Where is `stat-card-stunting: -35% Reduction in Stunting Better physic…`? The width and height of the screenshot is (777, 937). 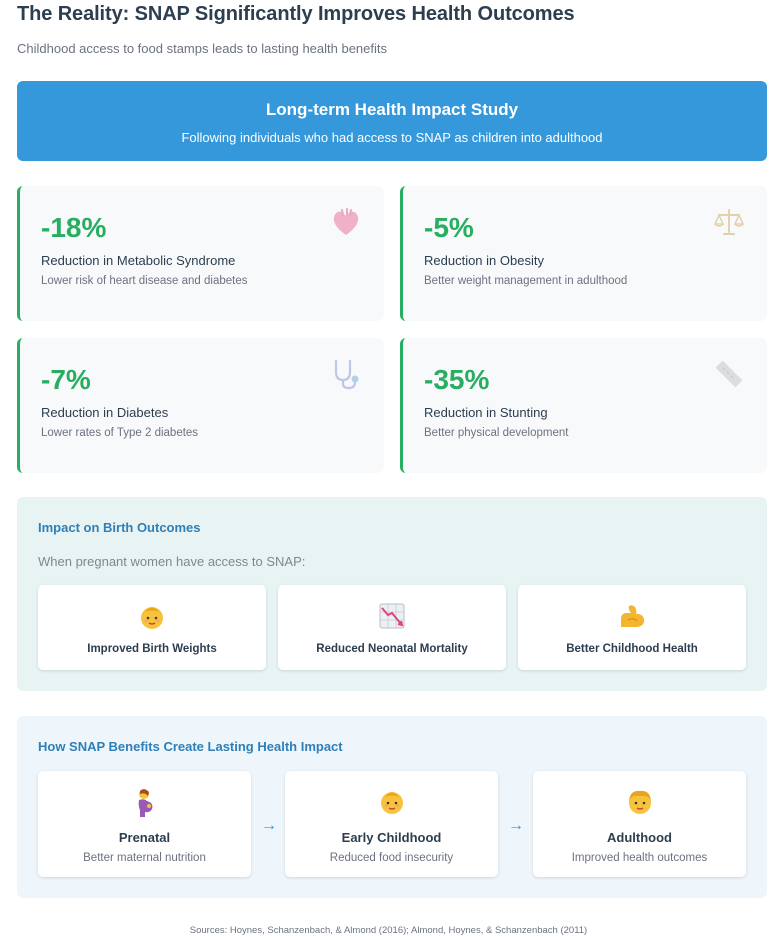
stat-card-stunting: -35% Reduction in Stunting Better physic… is located at coordinates (583, 405).